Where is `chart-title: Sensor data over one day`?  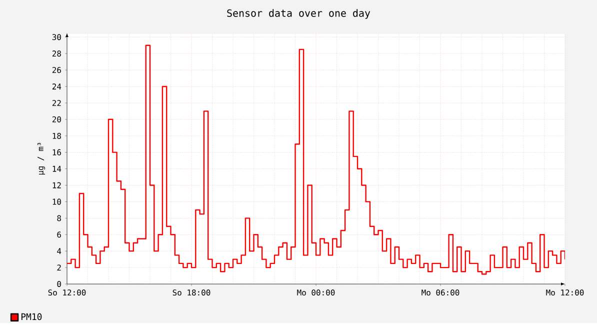 chart-title: Sensor data over one day is located at coordinates (298, 13).